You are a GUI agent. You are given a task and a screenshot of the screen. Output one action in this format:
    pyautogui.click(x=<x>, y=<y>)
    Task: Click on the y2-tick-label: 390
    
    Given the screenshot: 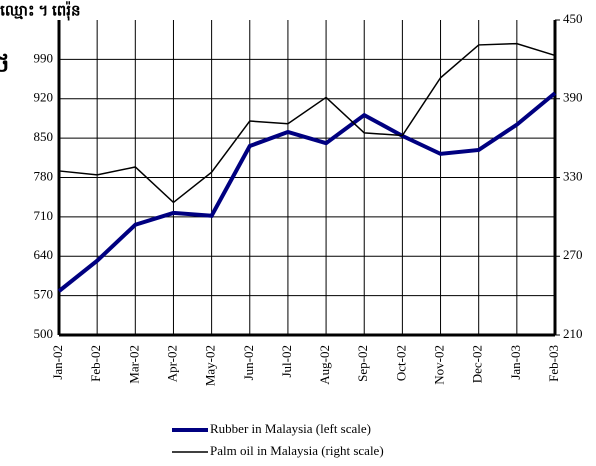 What is the action you would take?
    pyautogui.click(x=573, y=97)
    